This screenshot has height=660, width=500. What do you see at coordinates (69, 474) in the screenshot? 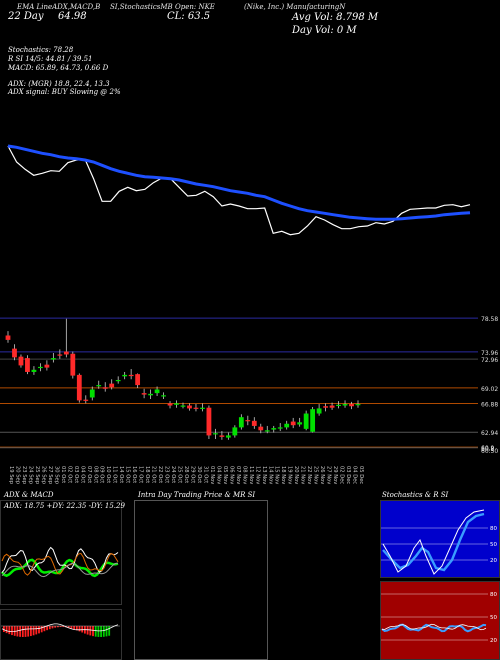
I see `date-tick-label: 02 Oct` at bounding box center [69, 474].